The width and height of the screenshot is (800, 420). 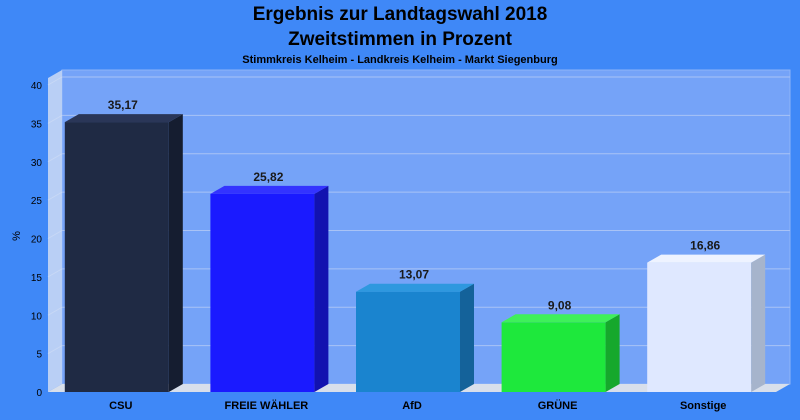 I want to click on data-label: 25,82, so click(x=268, y=177).